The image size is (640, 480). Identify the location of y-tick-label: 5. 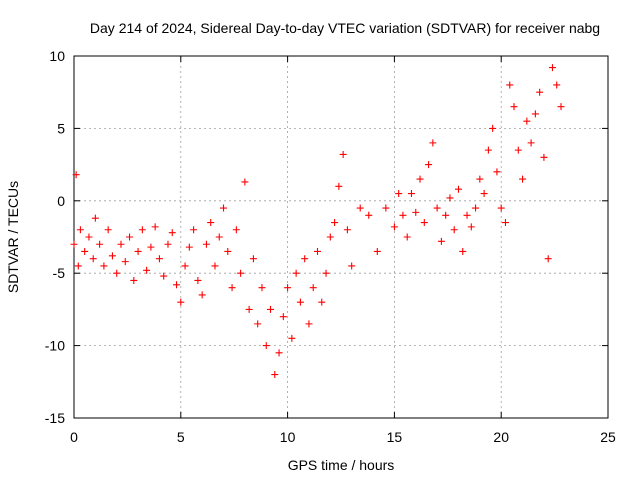
(61, 128).